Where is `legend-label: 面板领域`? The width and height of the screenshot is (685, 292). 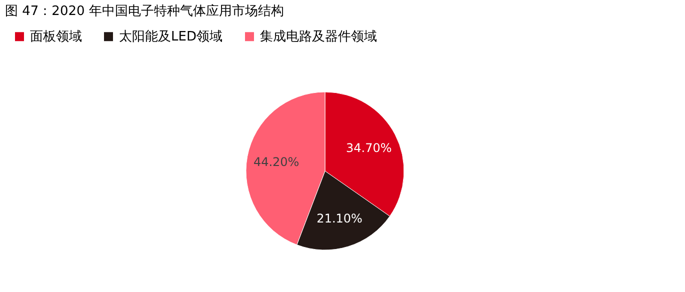
legend-label: 面板领域 is located at coordinates (56, 37).